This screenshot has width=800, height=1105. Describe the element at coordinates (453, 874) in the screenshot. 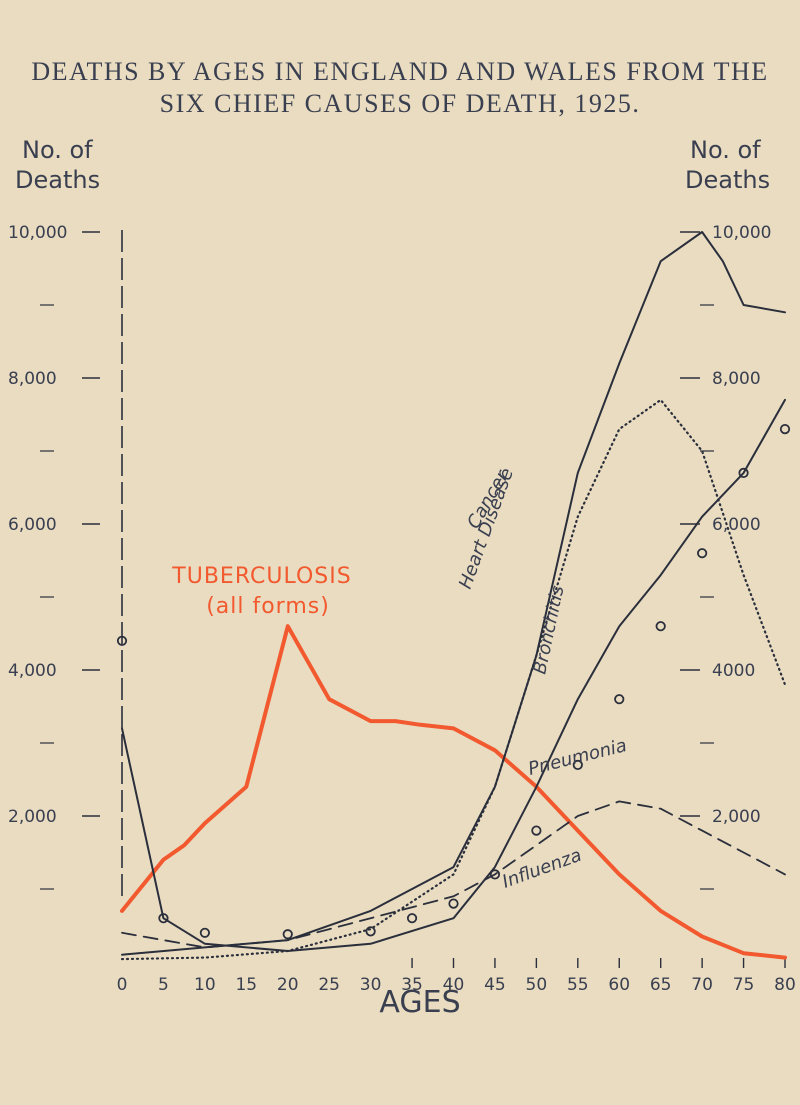

I see `series-line-influenza` at that location.